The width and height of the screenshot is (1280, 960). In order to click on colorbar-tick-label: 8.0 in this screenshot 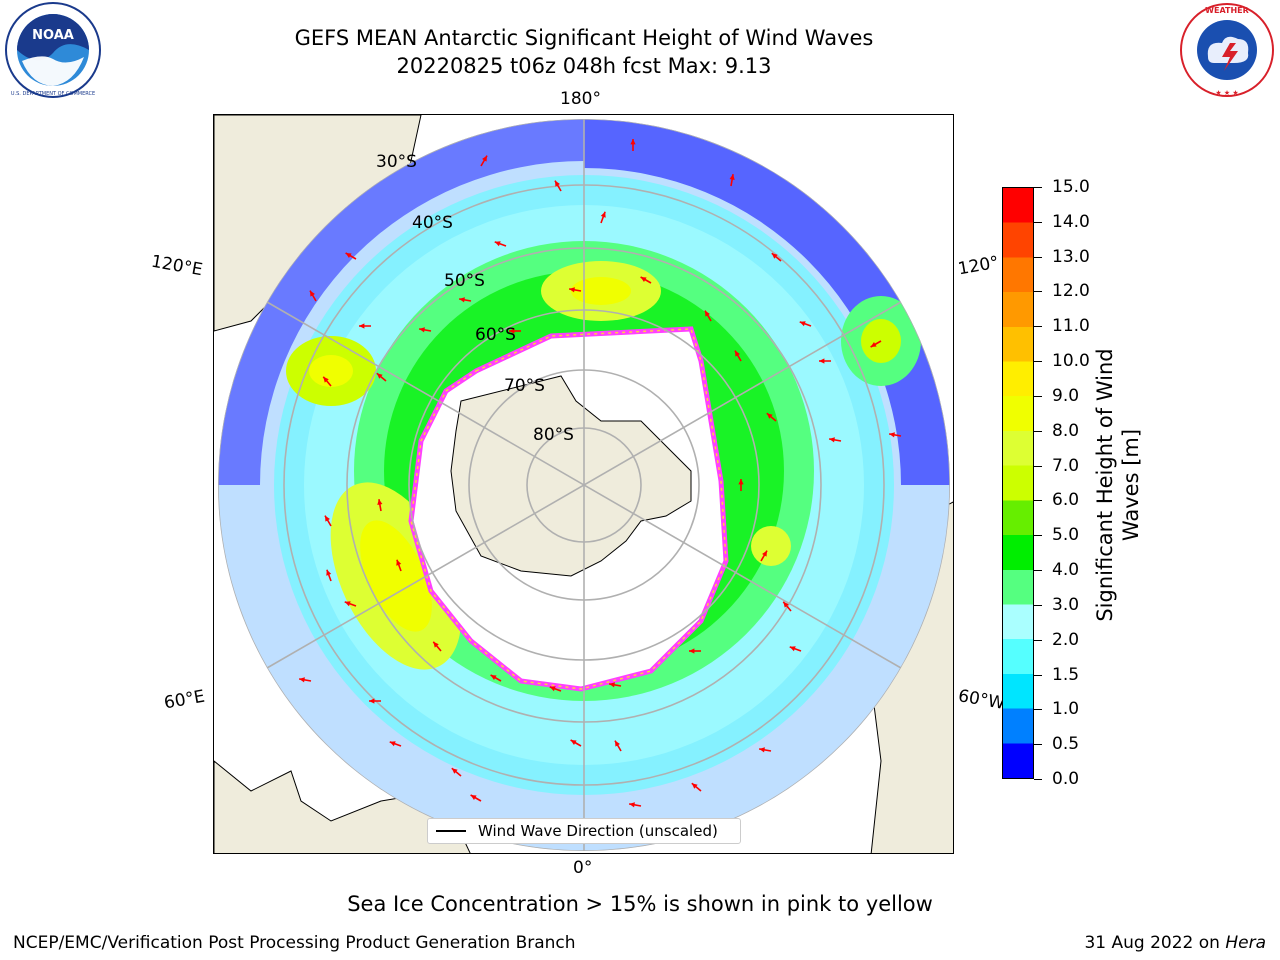, I will do `click(1066, 430)`.